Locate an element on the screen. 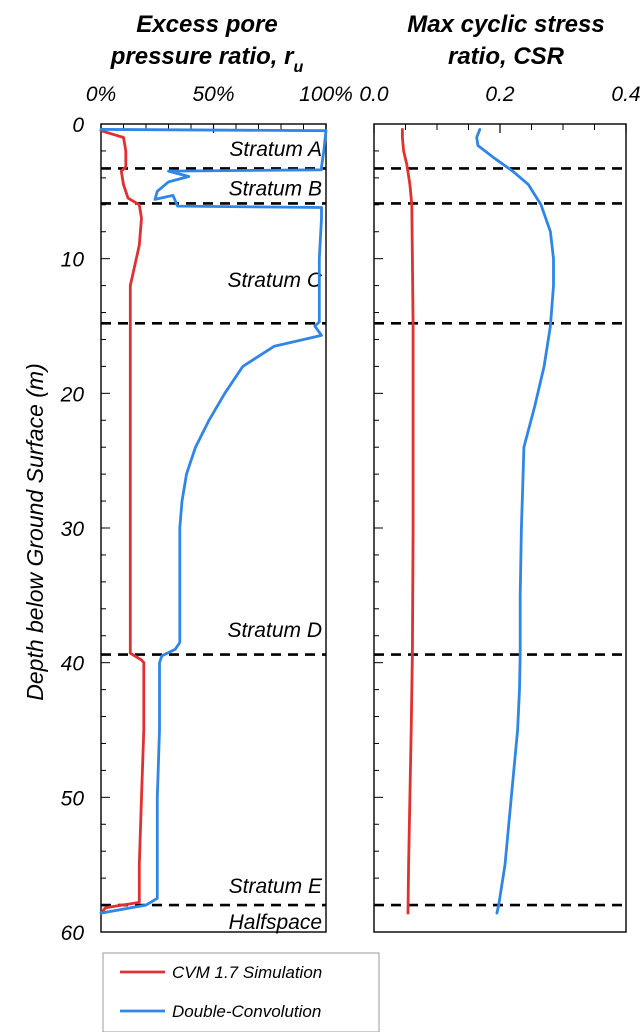  right-title-line-2: ratio, CSR is located at coordinates (506, 56).